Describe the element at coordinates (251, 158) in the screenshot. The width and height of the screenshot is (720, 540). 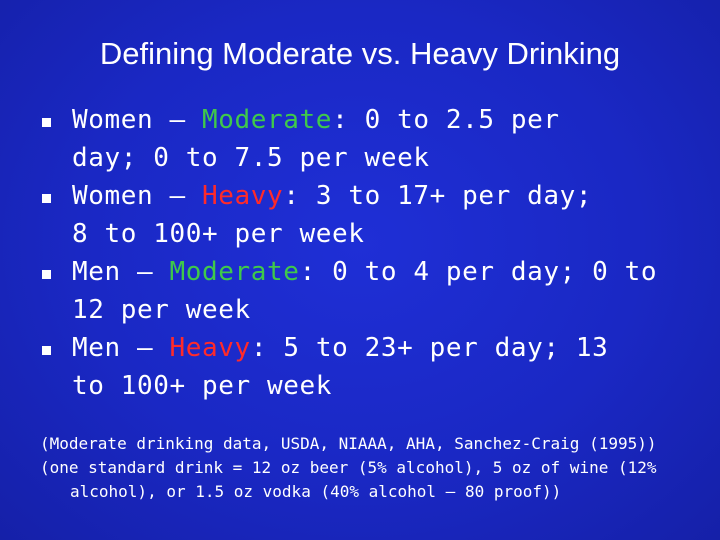
I see `bullet-continuation: day; 0 to 7.5 per week` at that location.